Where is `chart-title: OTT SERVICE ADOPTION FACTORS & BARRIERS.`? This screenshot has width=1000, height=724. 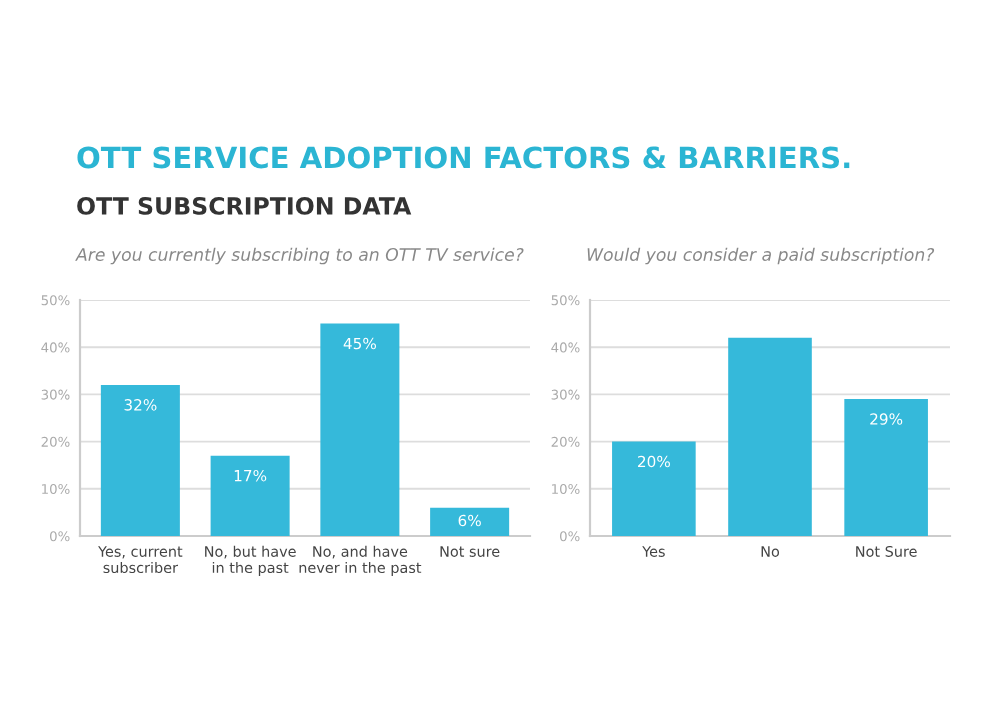
chart-title: OTT SERVICE ADOPTION FACTORS & BARRIERS. is located at coordinates (463, 157).